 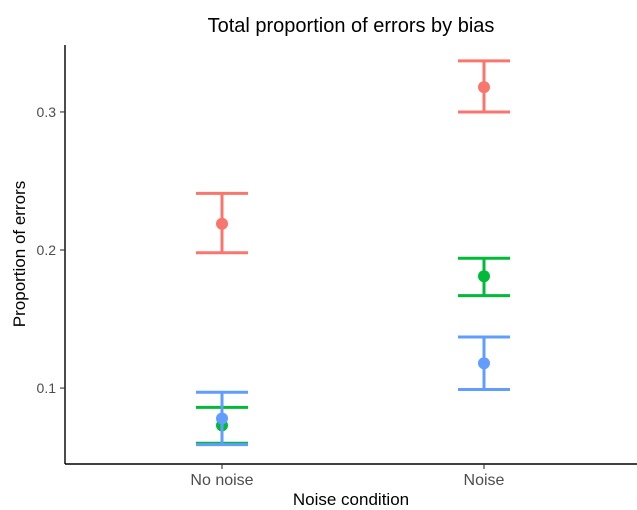 I want to click on chart-title: Total proportion of errors by bias, so click(x=351, y=26).